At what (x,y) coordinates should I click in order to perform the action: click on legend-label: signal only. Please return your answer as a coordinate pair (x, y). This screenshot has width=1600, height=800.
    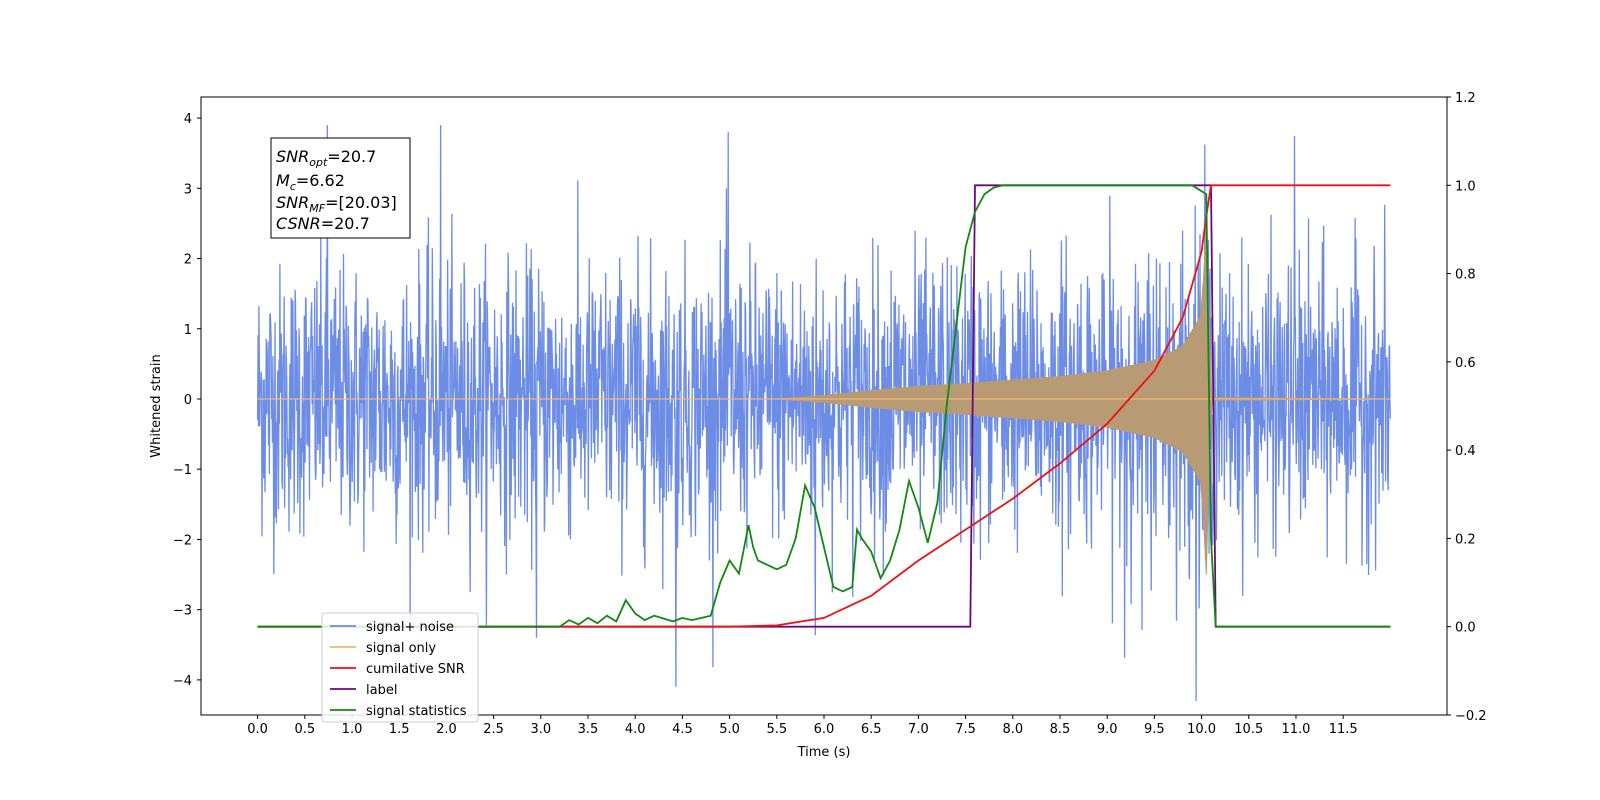
    Looking at the image, I should click on (401, 648).